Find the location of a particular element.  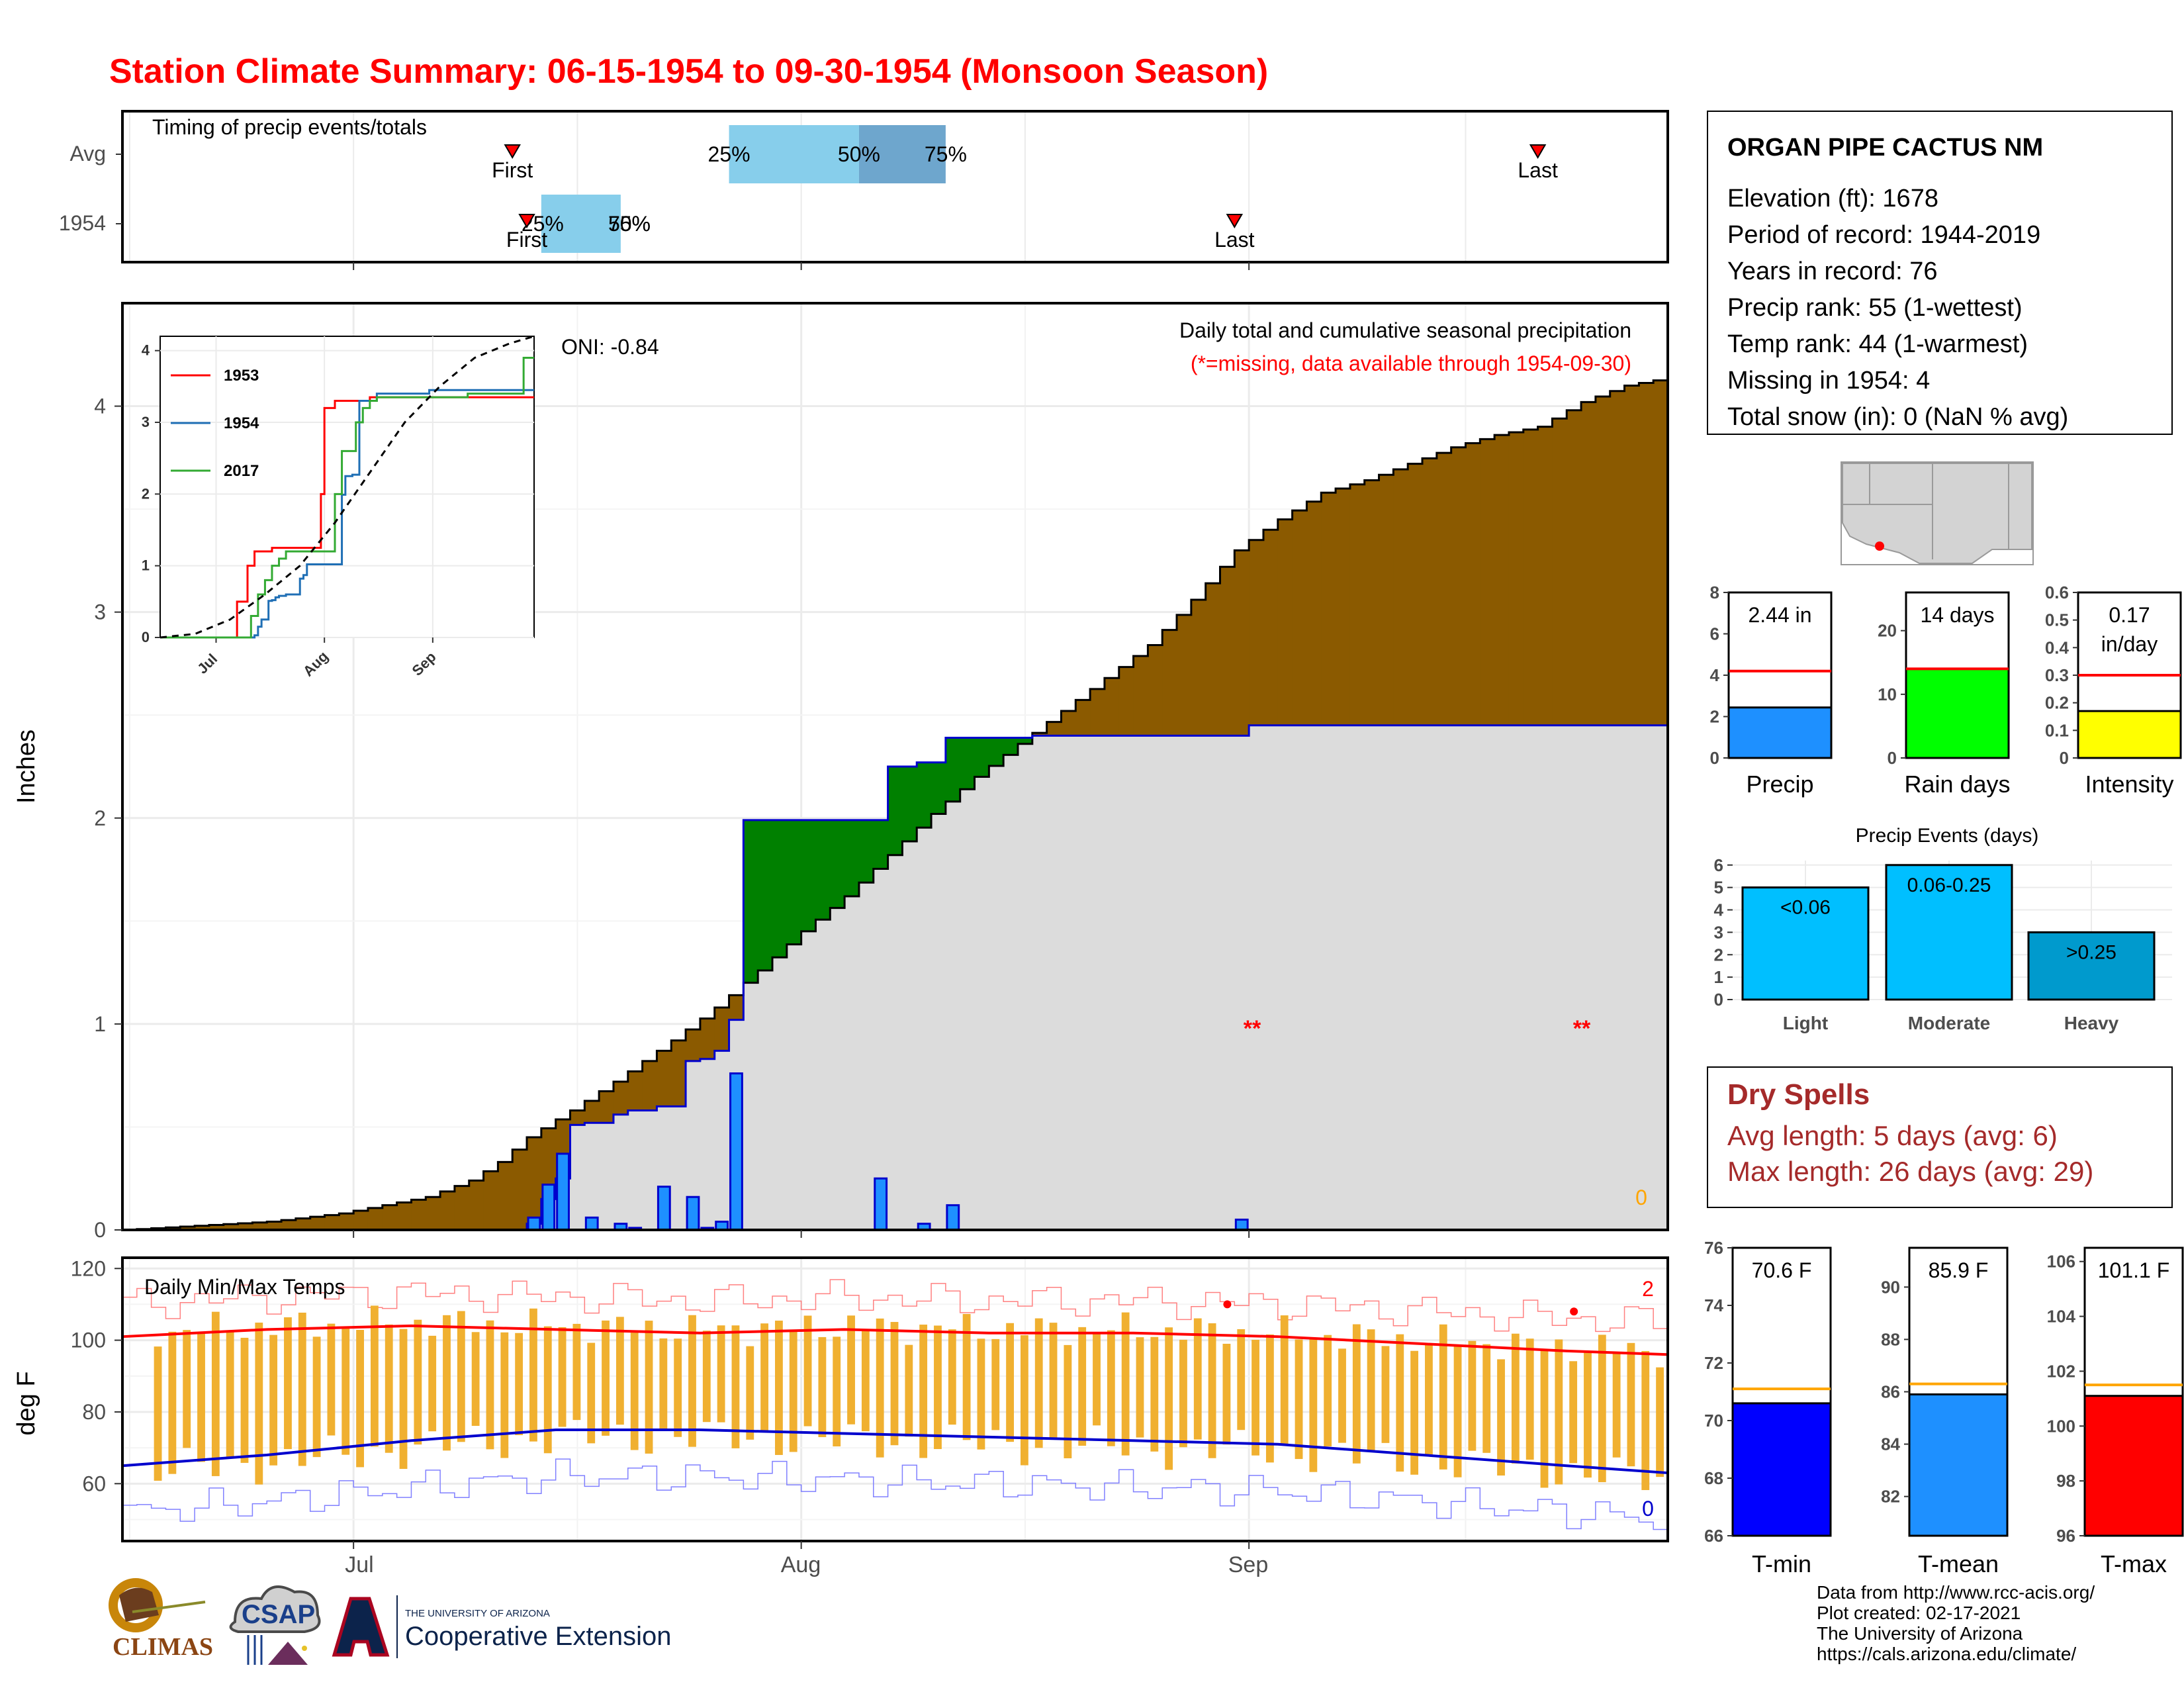

temp-record-low-line is located at coordinates (895, 1494).